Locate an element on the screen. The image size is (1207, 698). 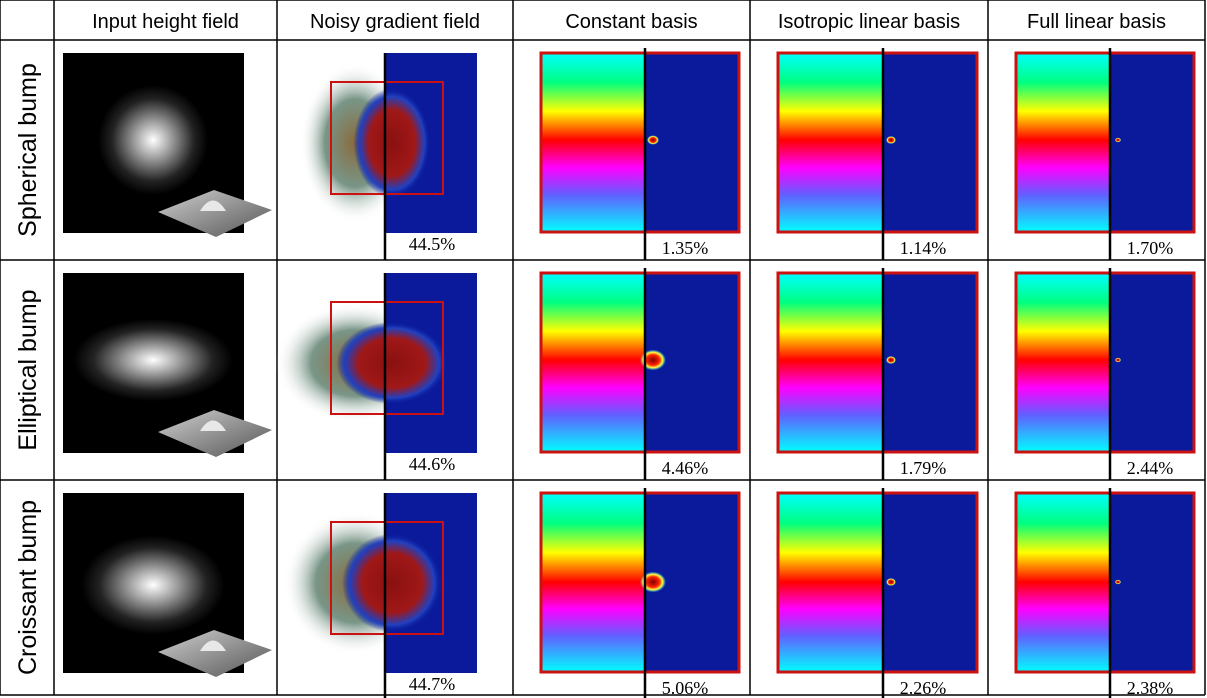
height-field-image is located at coordinates (153, 363).